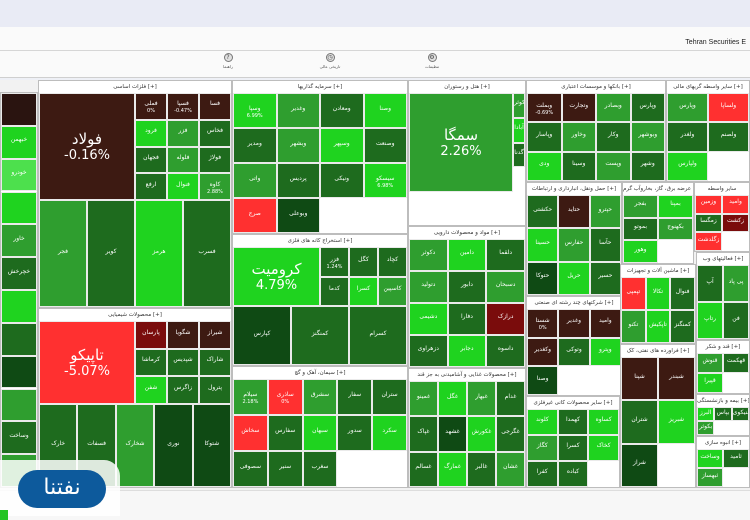 This screenshot has height=520, width=750. Describe the element at coordinates (135, 445) in the screenshot. I see `stock-tile: شخارک` at that location.